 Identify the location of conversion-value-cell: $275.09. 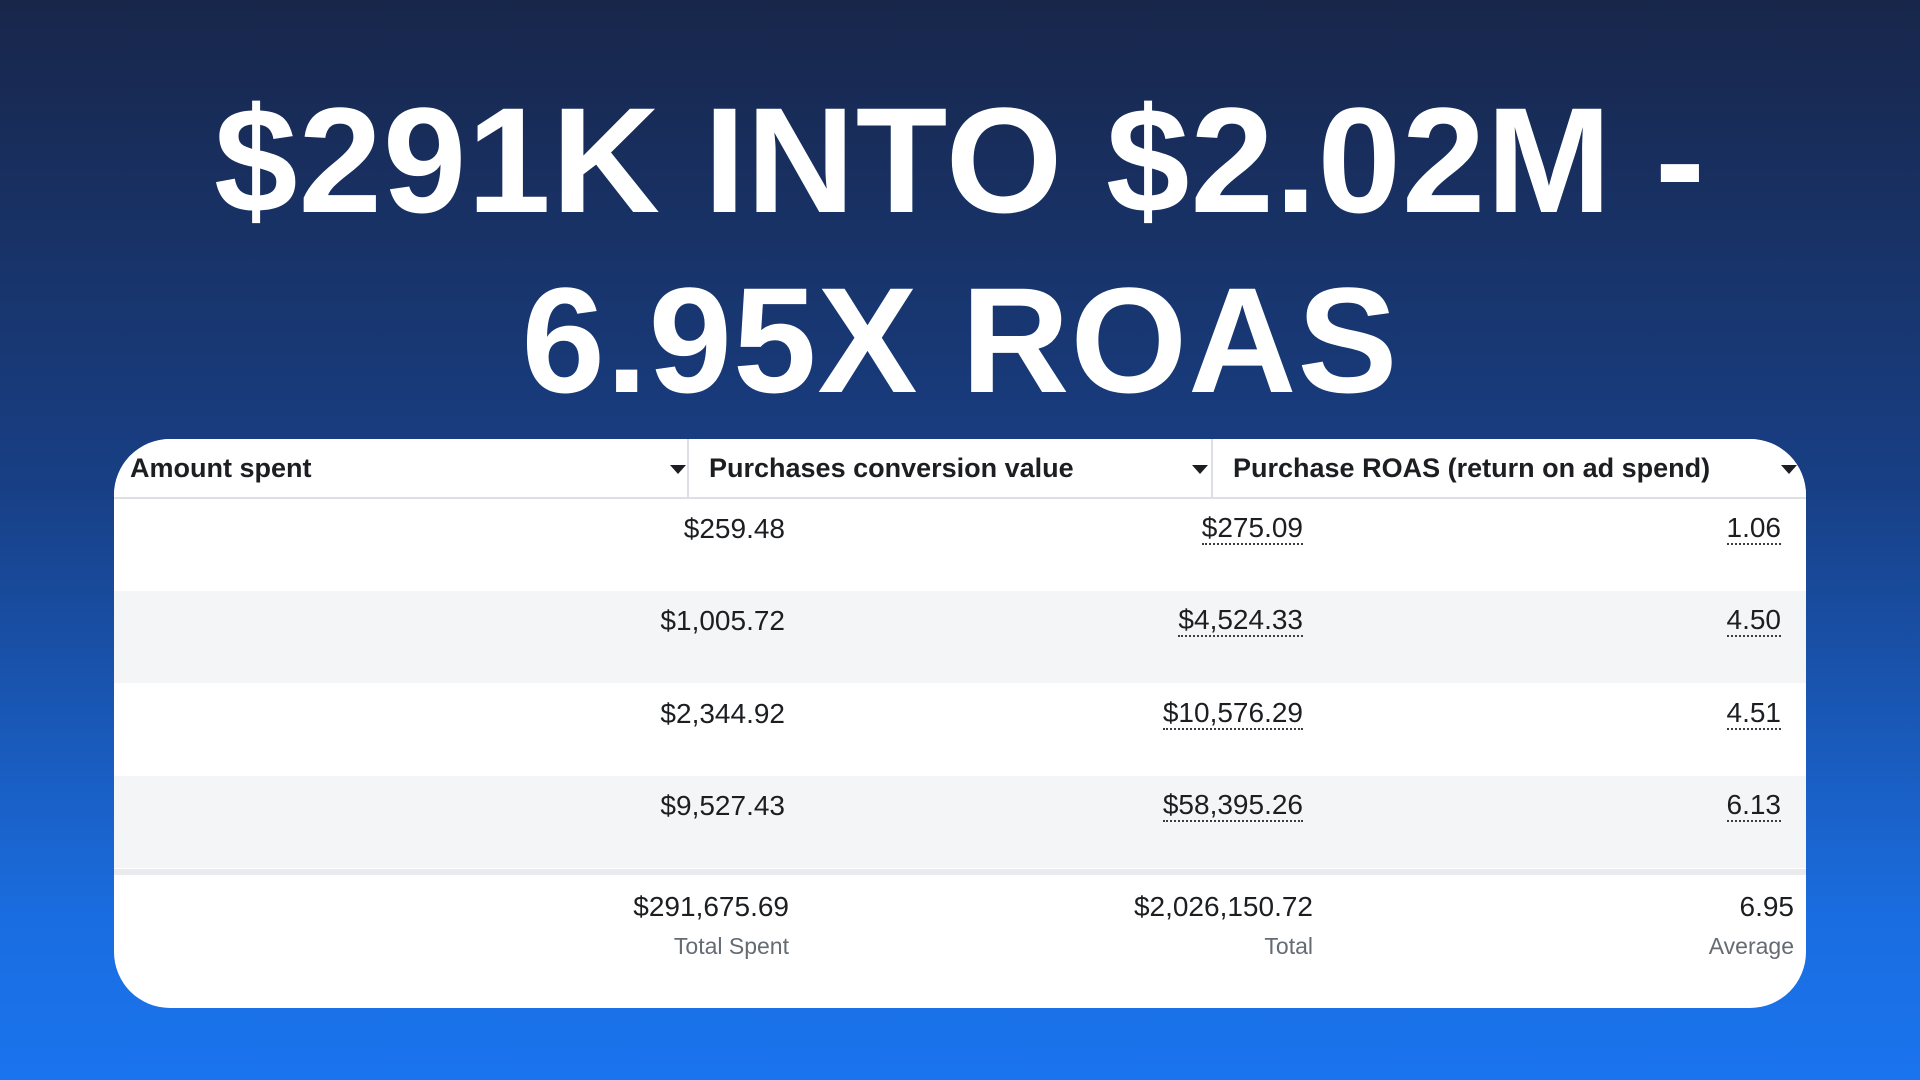
(1252, 528).